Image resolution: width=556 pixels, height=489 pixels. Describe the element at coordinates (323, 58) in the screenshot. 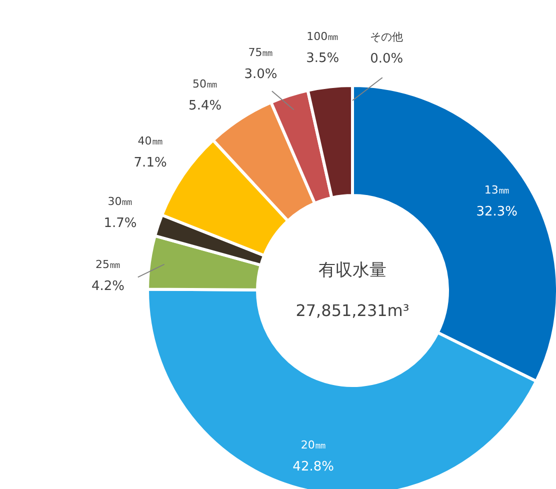

I see `data-label: 3.5%` at that location.